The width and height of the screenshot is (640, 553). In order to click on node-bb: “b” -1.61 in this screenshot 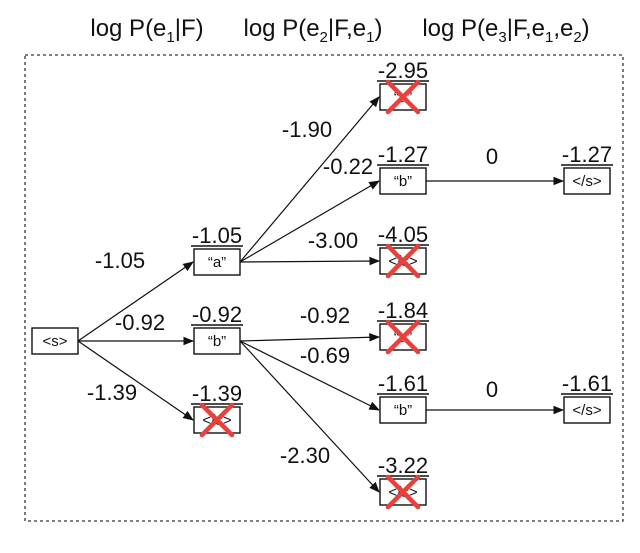, I will do `click(403, 397)`.